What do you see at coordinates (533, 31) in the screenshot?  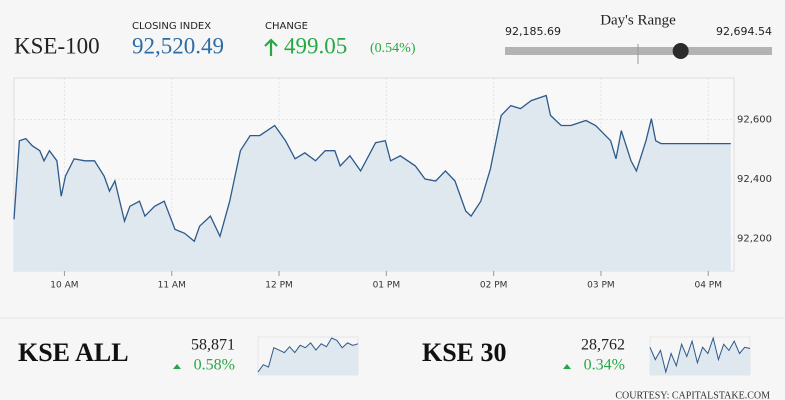 I see `range-low: 92,185.69` at bounding box center [533, 31].